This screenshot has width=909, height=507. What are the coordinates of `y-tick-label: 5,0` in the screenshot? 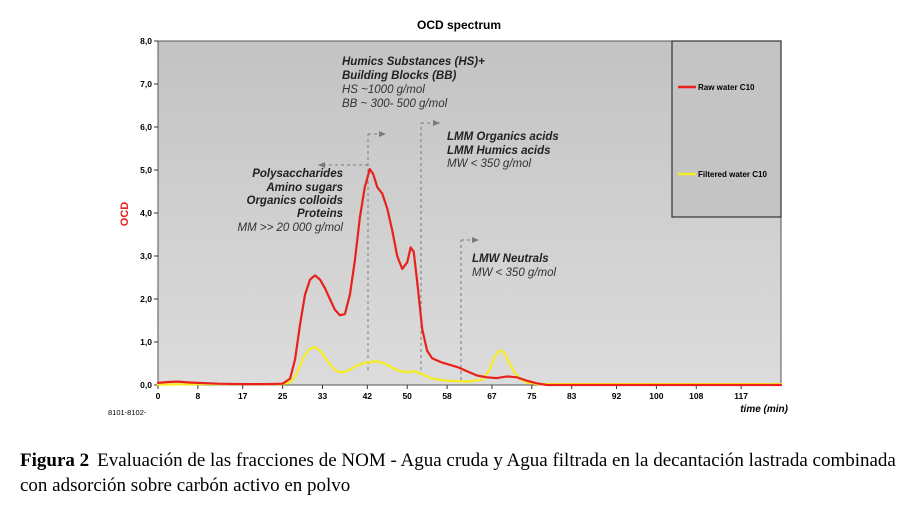 It's located at (146, 170).